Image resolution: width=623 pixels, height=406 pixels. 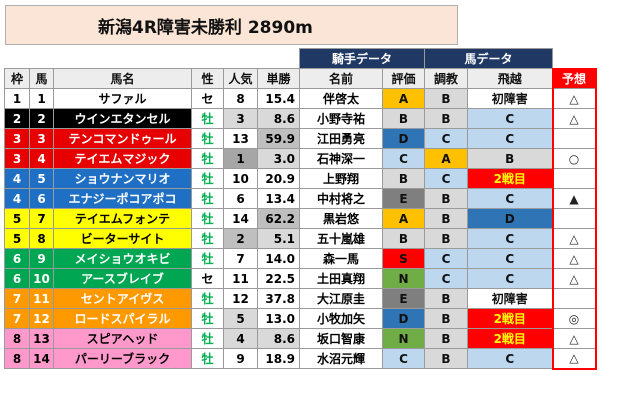 What do you see at coordinates (240, 258) in the screenshot?
I see `ninki-cell: 7` at bounding box center [240, 258].